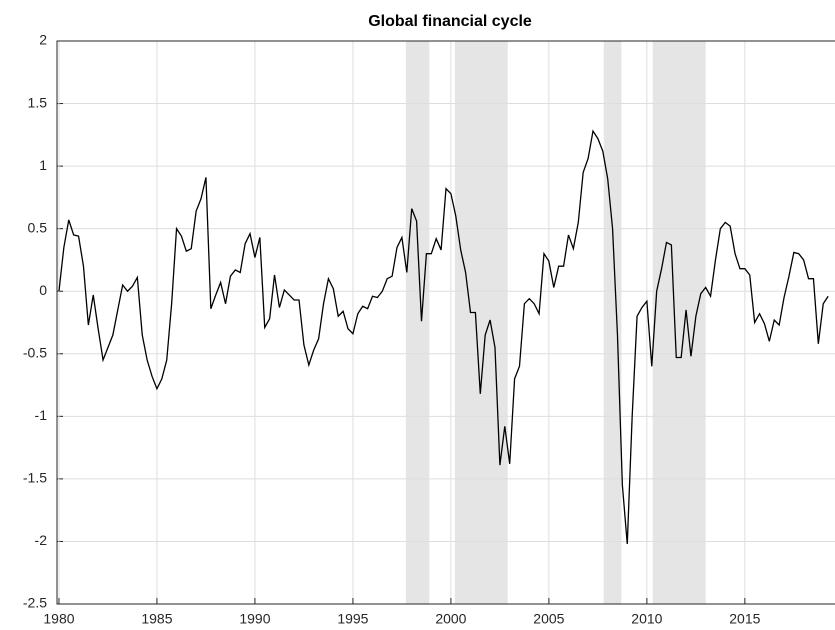  Describe the element at coordinates (43, 290) in the screenshot. I see `y-tick-label: 0` at that location.